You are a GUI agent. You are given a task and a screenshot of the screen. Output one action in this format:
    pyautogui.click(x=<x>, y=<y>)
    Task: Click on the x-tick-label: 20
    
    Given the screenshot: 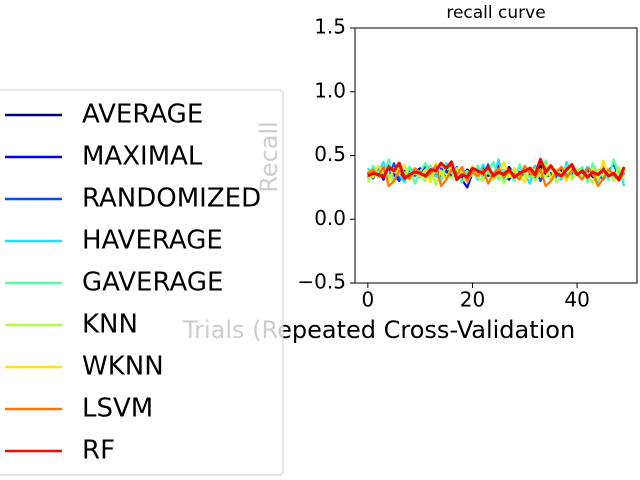 What is the action you would take?
    pyautogui.click(x=472, y=300)
    